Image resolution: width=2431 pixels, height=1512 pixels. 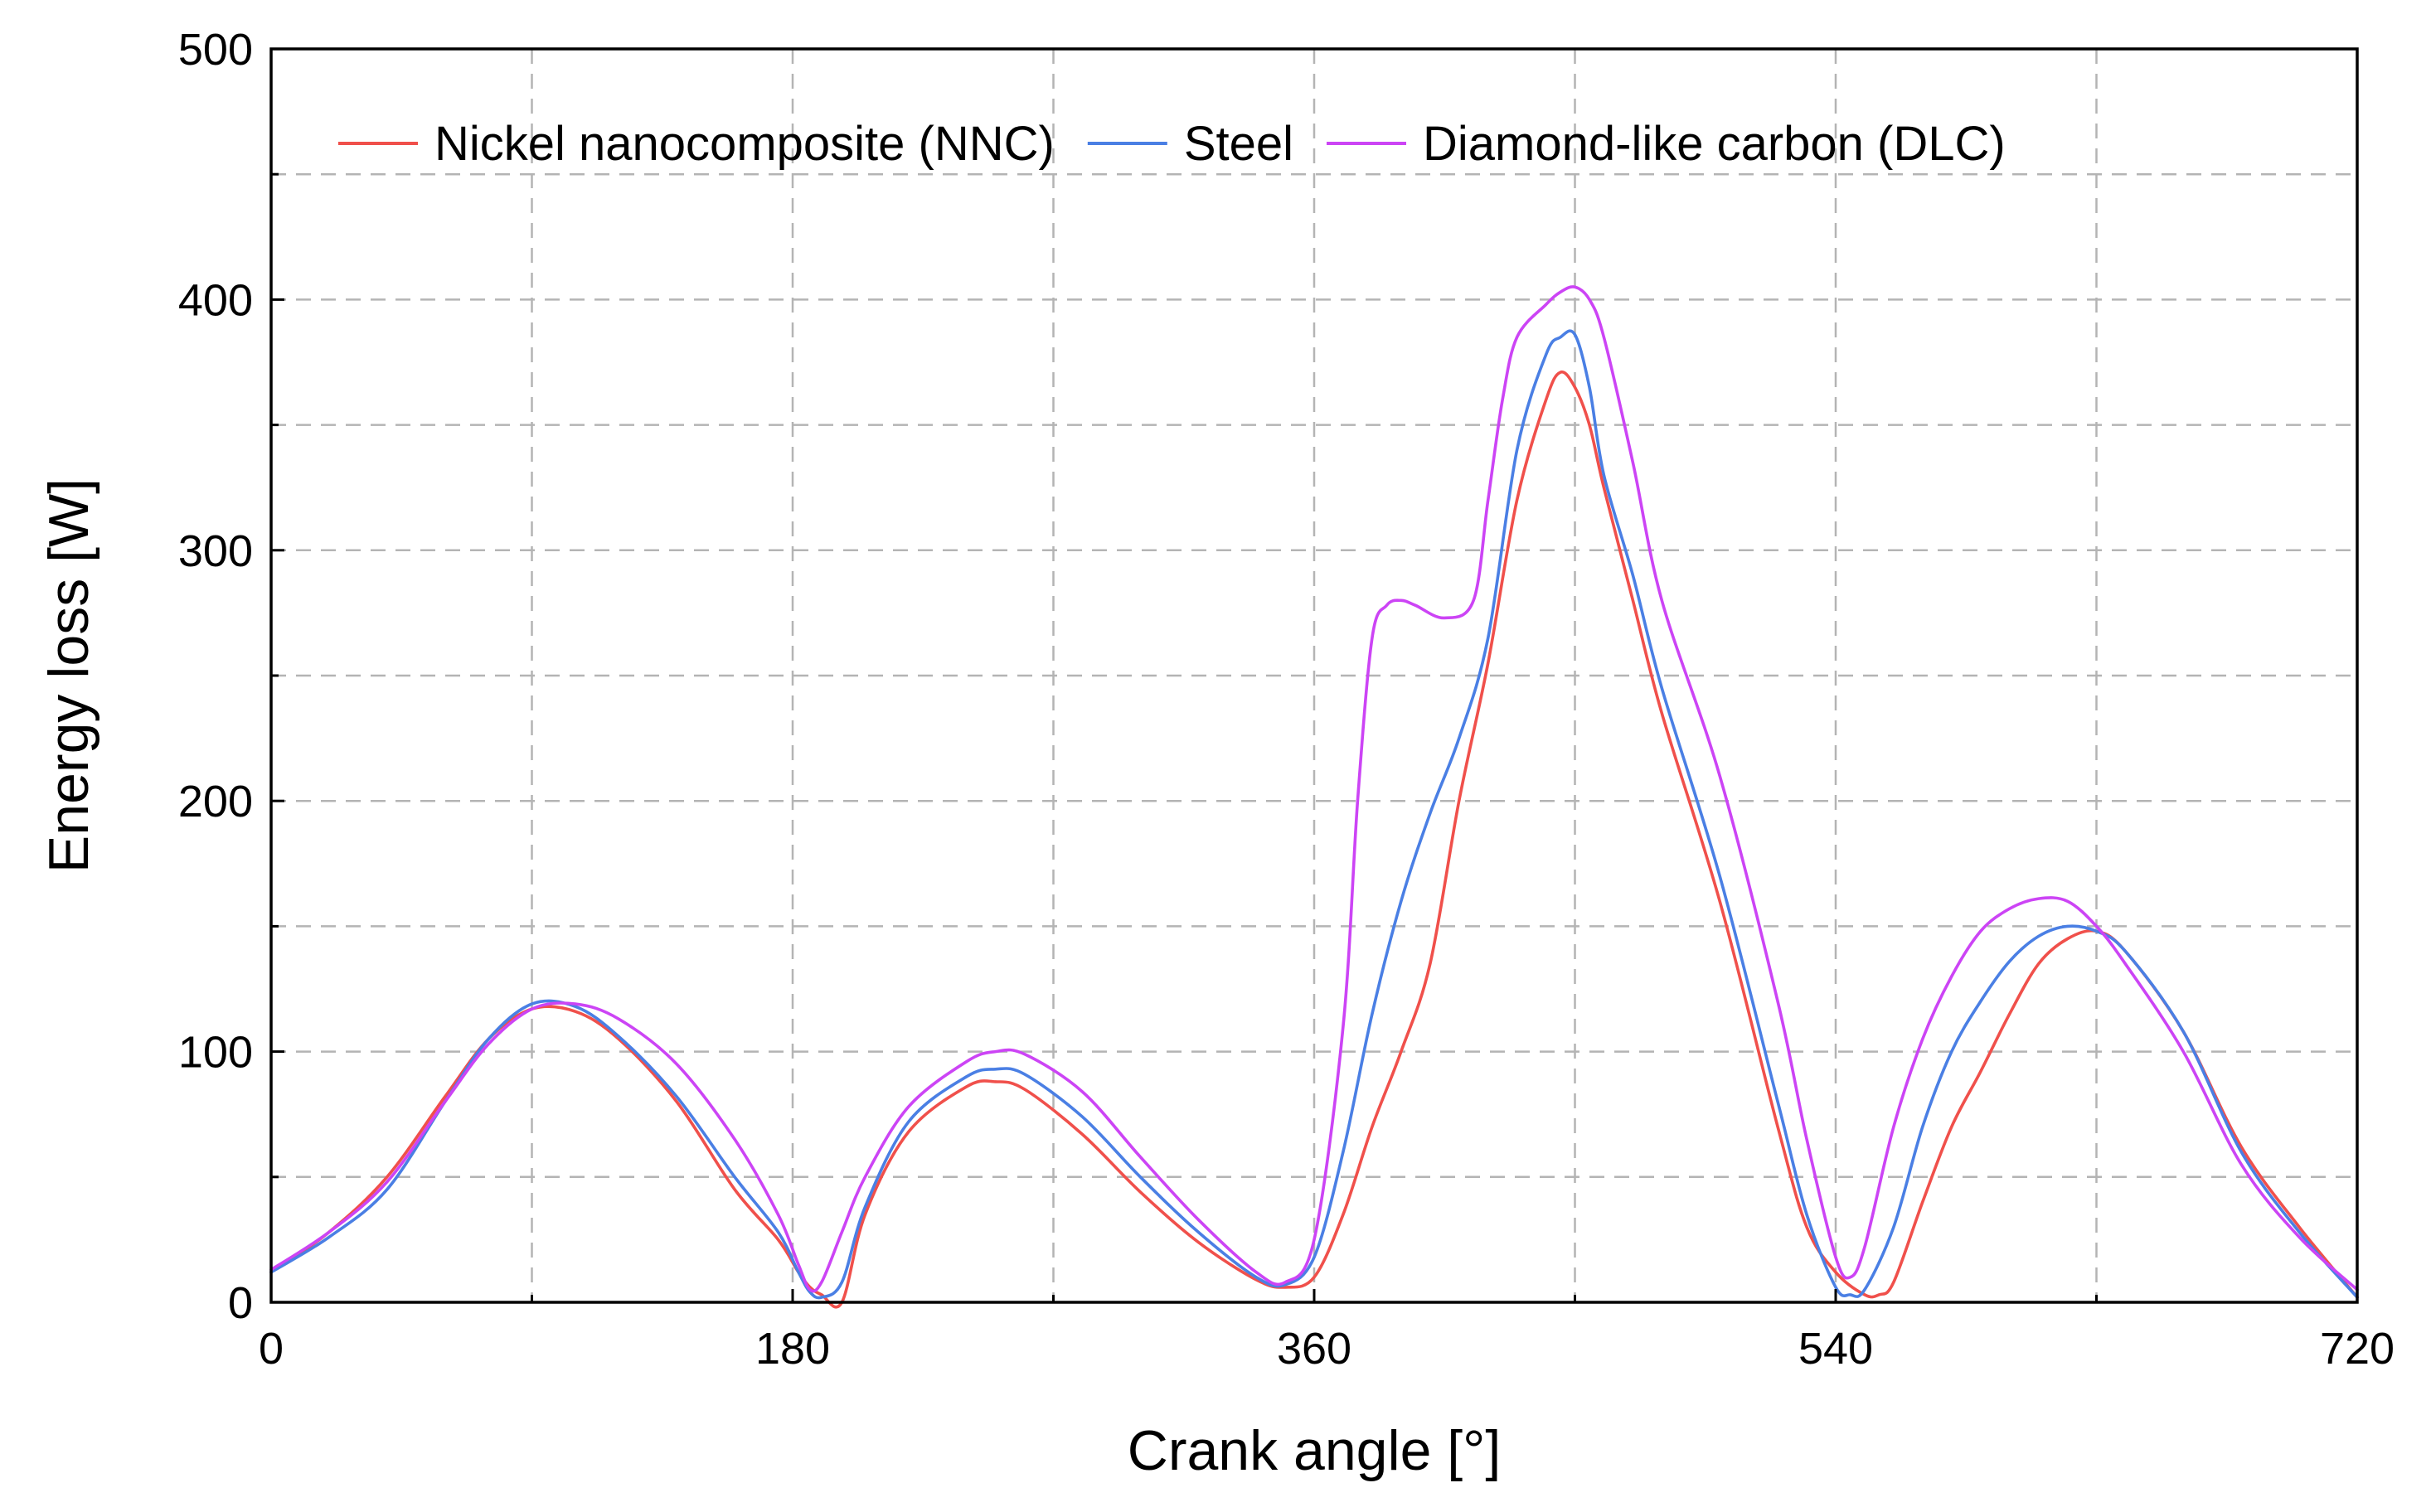 I want to click on legend-item-nnc: Nickel nanocomposite (NNC), so click(x=697, y=144).